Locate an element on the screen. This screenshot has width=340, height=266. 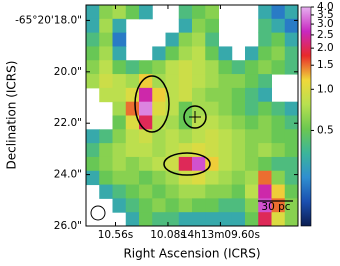
x-axis-label: Right Ascension (ICRS) is located at coordinates (191, 254).